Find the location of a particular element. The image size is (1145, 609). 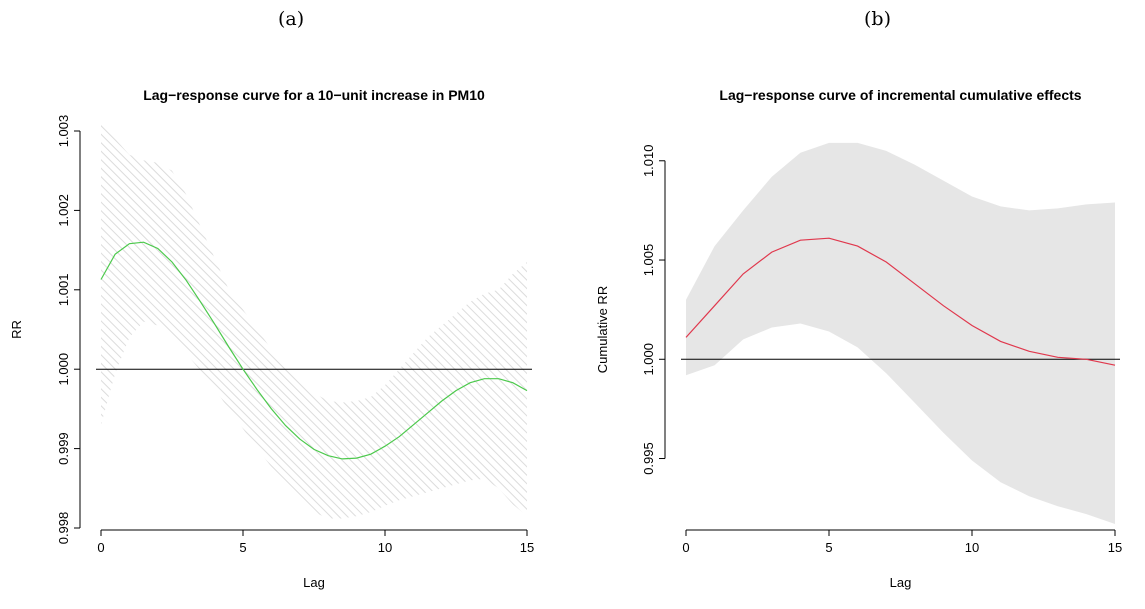

y-tick-label: 1.005 is located at coordinates (648, 260).